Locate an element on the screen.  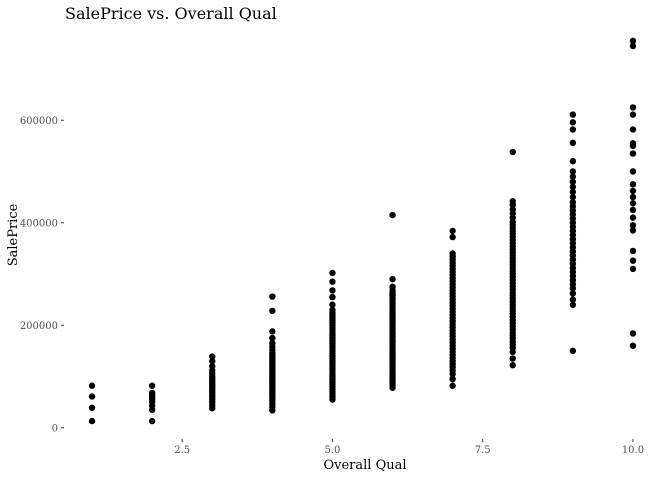
x-tick-label: 5.0 is located at coordinates (332, 450).